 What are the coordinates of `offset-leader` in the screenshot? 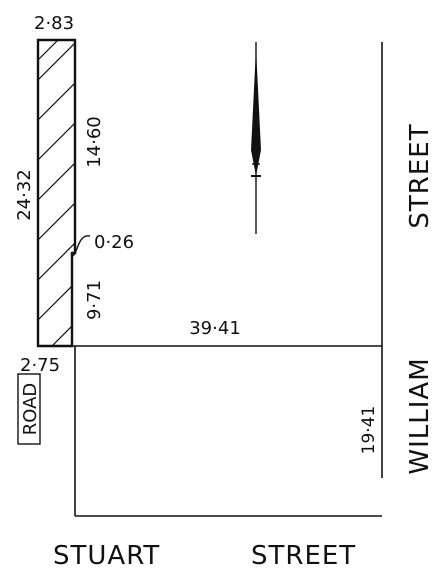 It's located at (81, 246).